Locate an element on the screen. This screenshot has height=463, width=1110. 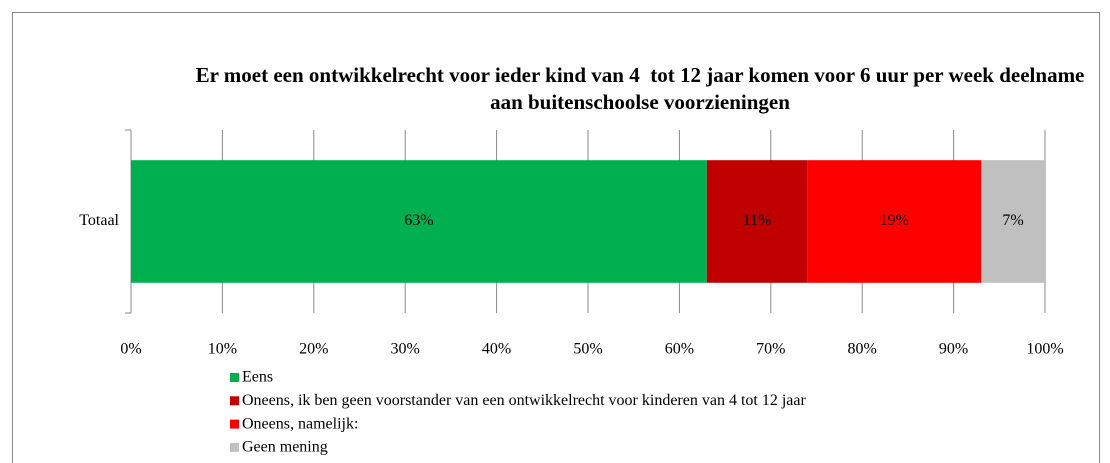
y-tick-label: Totaal is located at coordinates (99, 220).